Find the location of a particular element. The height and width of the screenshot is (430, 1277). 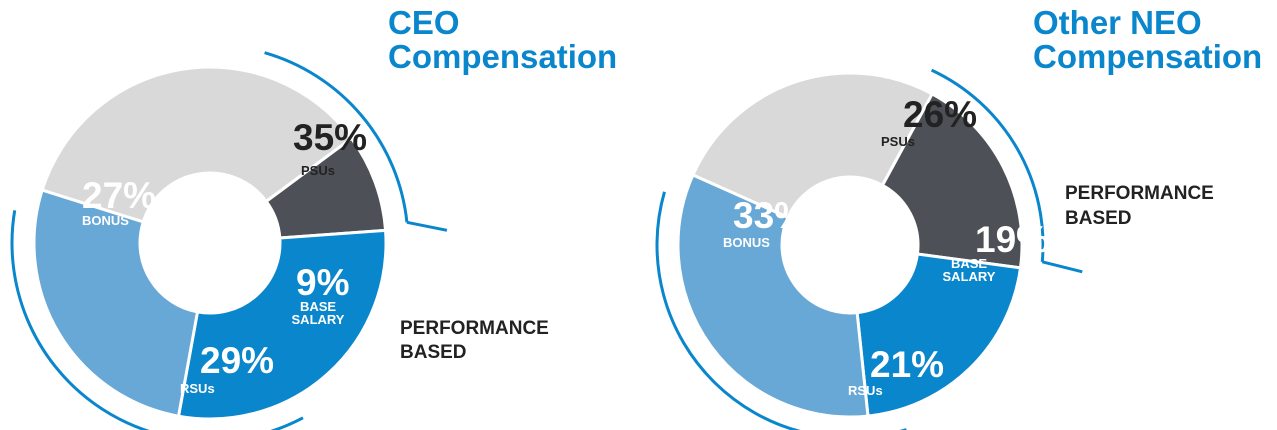

slice-value-rsus: 21% is located at coordinates (907, 364).